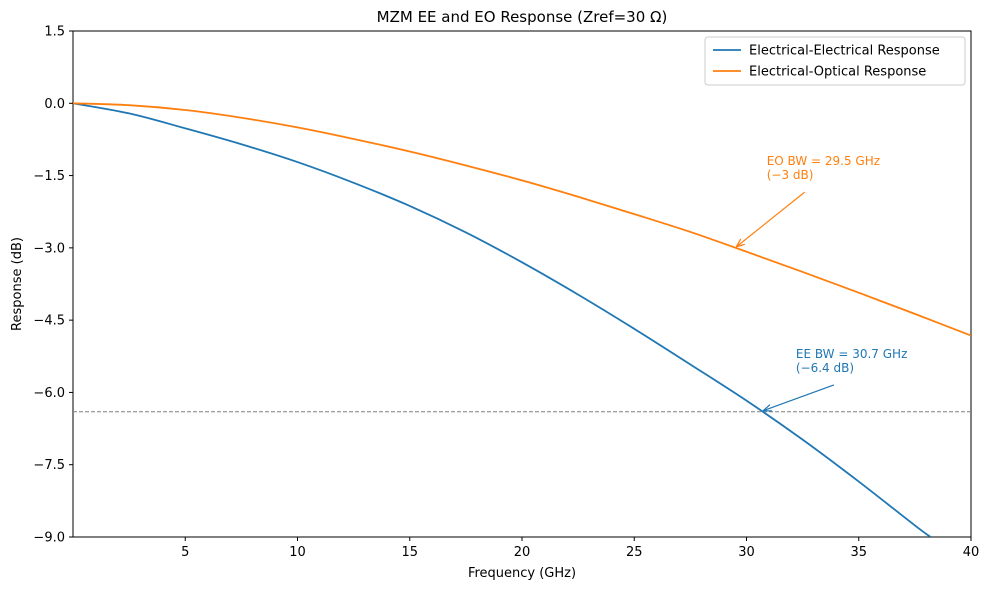  I want to click on y-tick-label: 1.5, so click(54, 32).